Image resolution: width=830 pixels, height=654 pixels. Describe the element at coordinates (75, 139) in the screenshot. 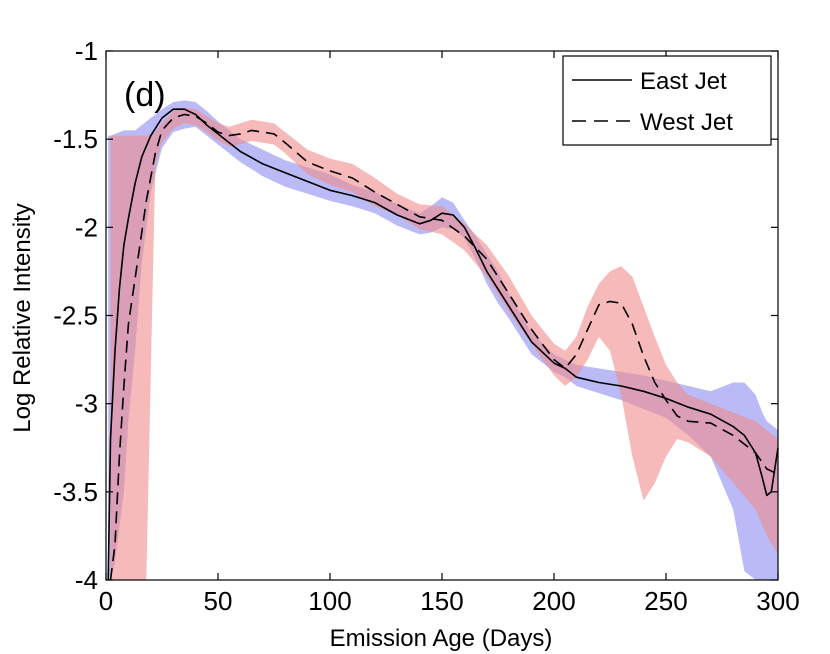

I see `y-tick-label: -1.5` at that location.